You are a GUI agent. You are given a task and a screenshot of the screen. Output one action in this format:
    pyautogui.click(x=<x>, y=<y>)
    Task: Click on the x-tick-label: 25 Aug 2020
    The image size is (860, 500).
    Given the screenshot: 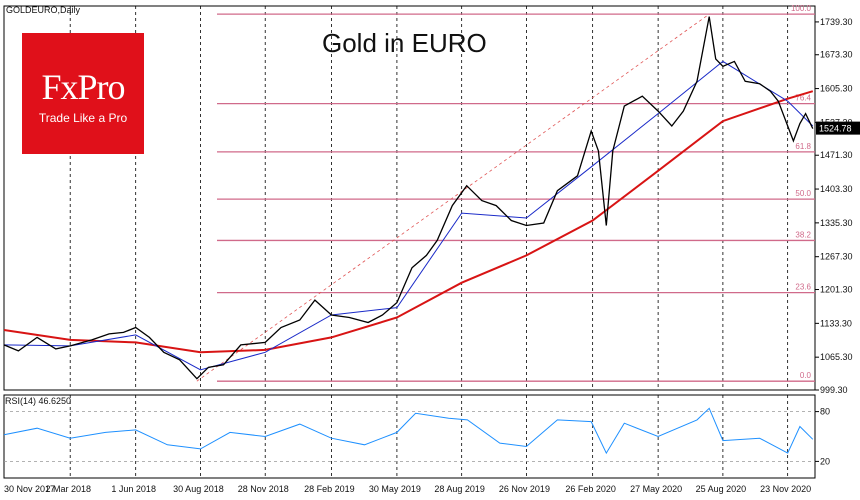 What is the action you would take?
    pyautogui.click(x=721, y=489)
    